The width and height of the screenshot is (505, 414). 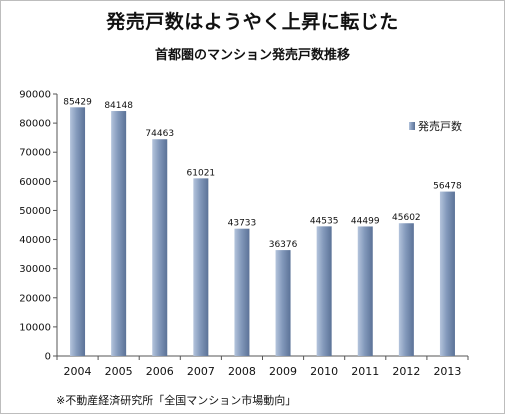 I want to click on x-tick-label: 2012, so click(x=406, y=371).